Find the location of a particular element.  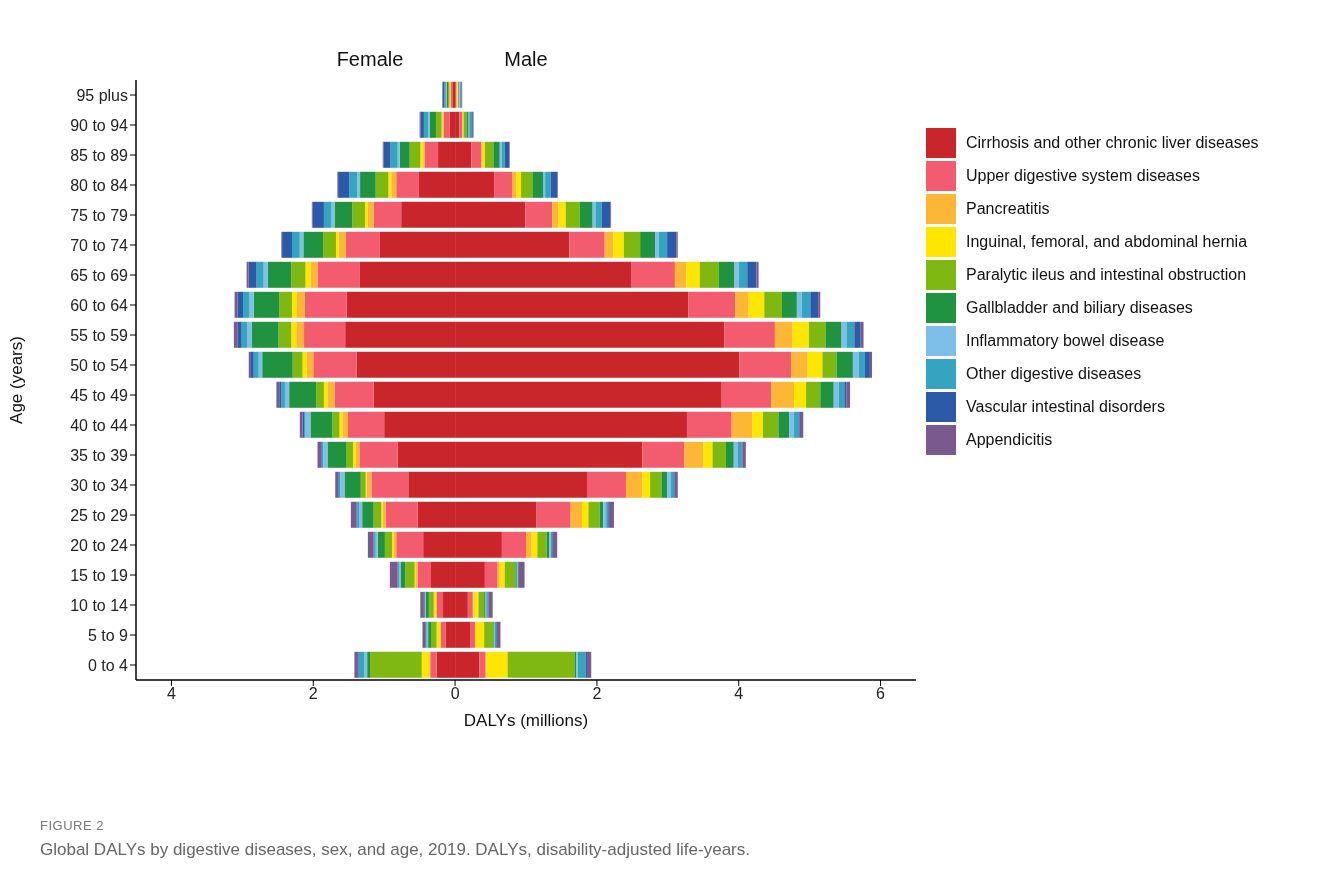

legend-label: Paralytic ileus and intestinal obstruction is located at coordinates (1106, 274).